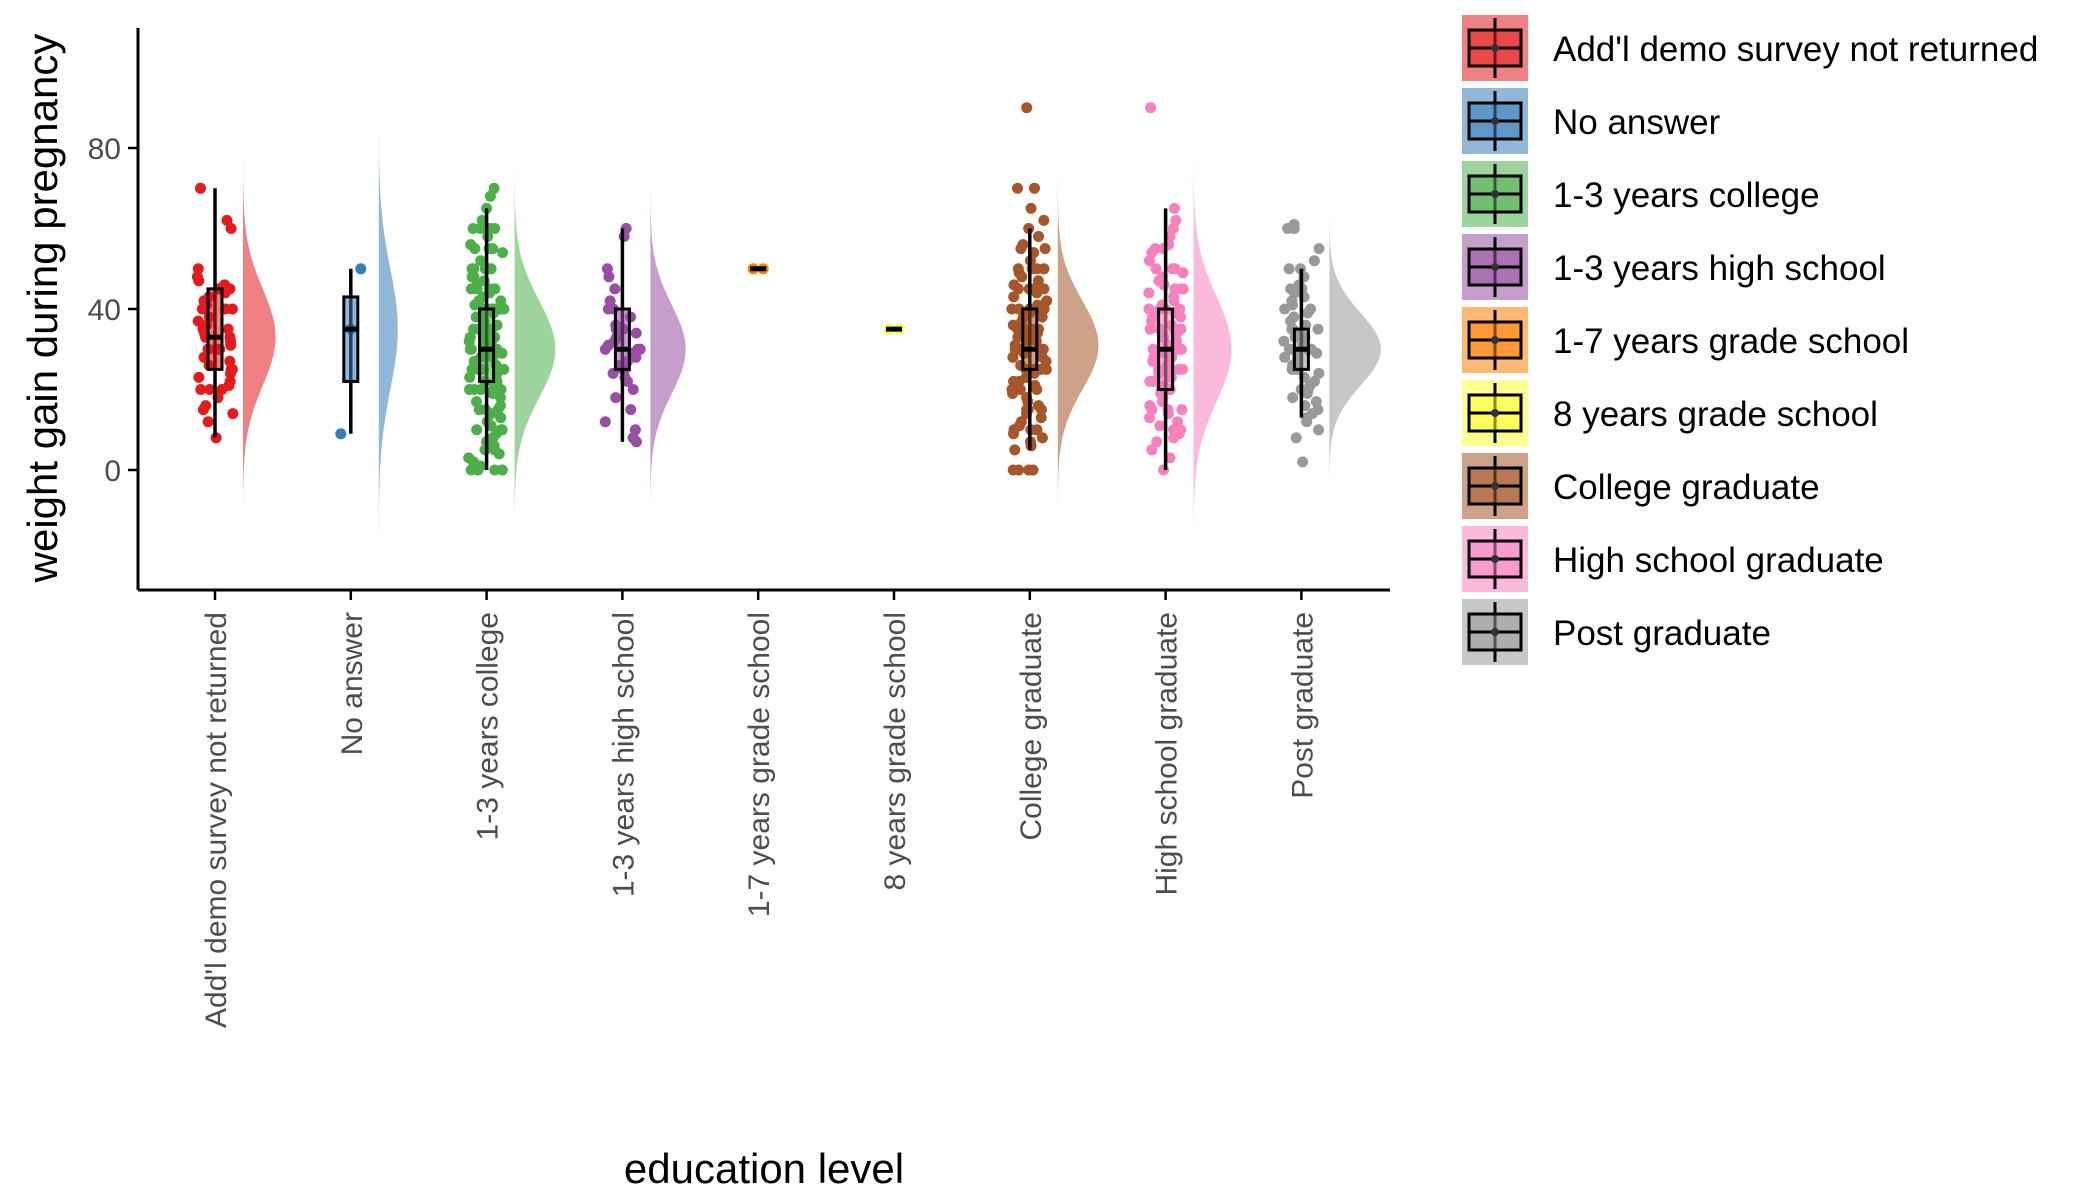 The image size is (2100, 1200). Describe the element at coordinates (352, 683) in the screenshot. I see `x-tick-label: No answer` at that location.